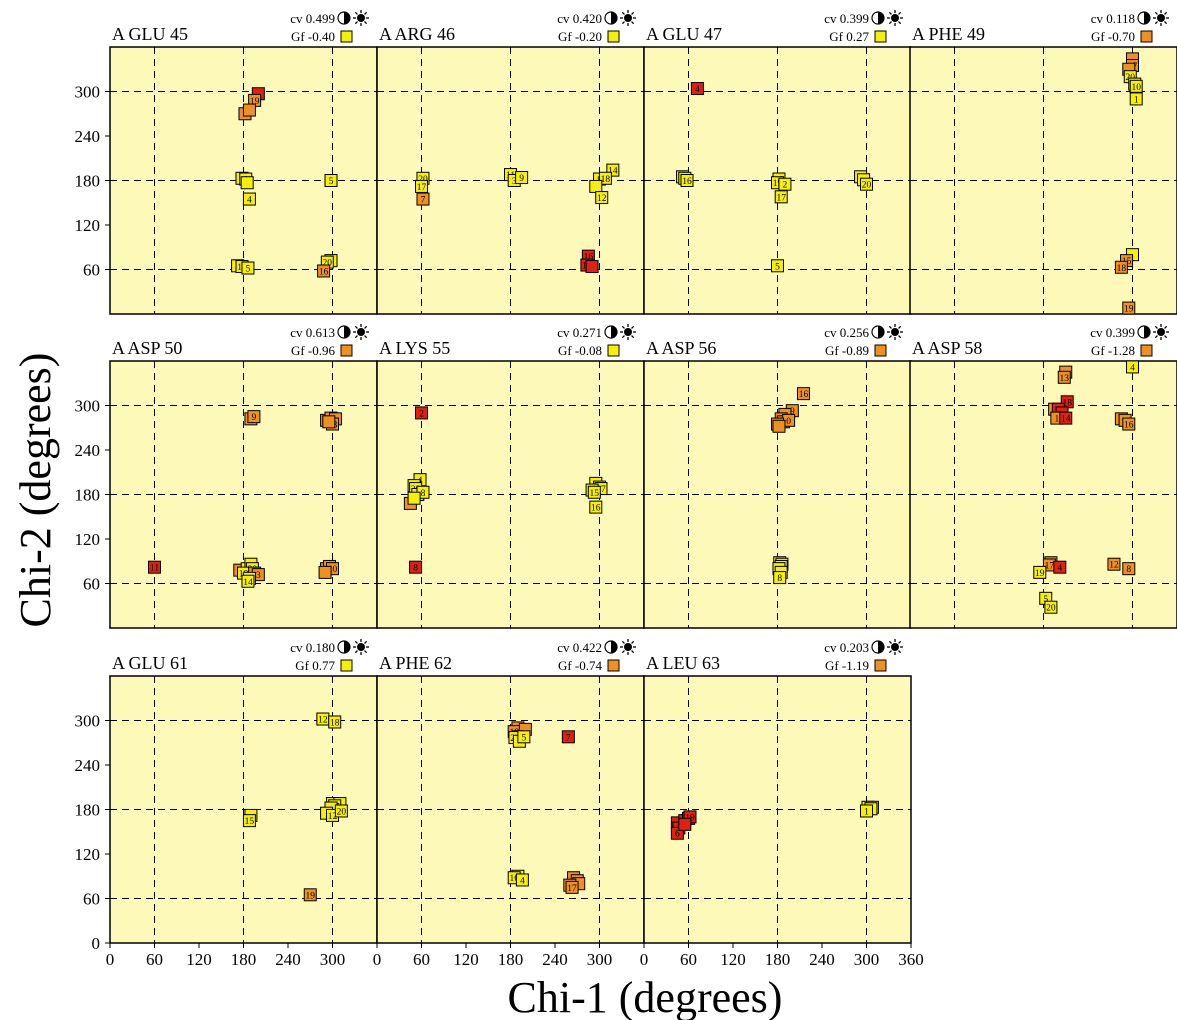 Image resolution: width=1177 pixels, height=1020 pixels. What do you see at coordinates (1136, 100) in the screenshot?
I see `data-point-label: 1` at bounding box center [1136, 100].